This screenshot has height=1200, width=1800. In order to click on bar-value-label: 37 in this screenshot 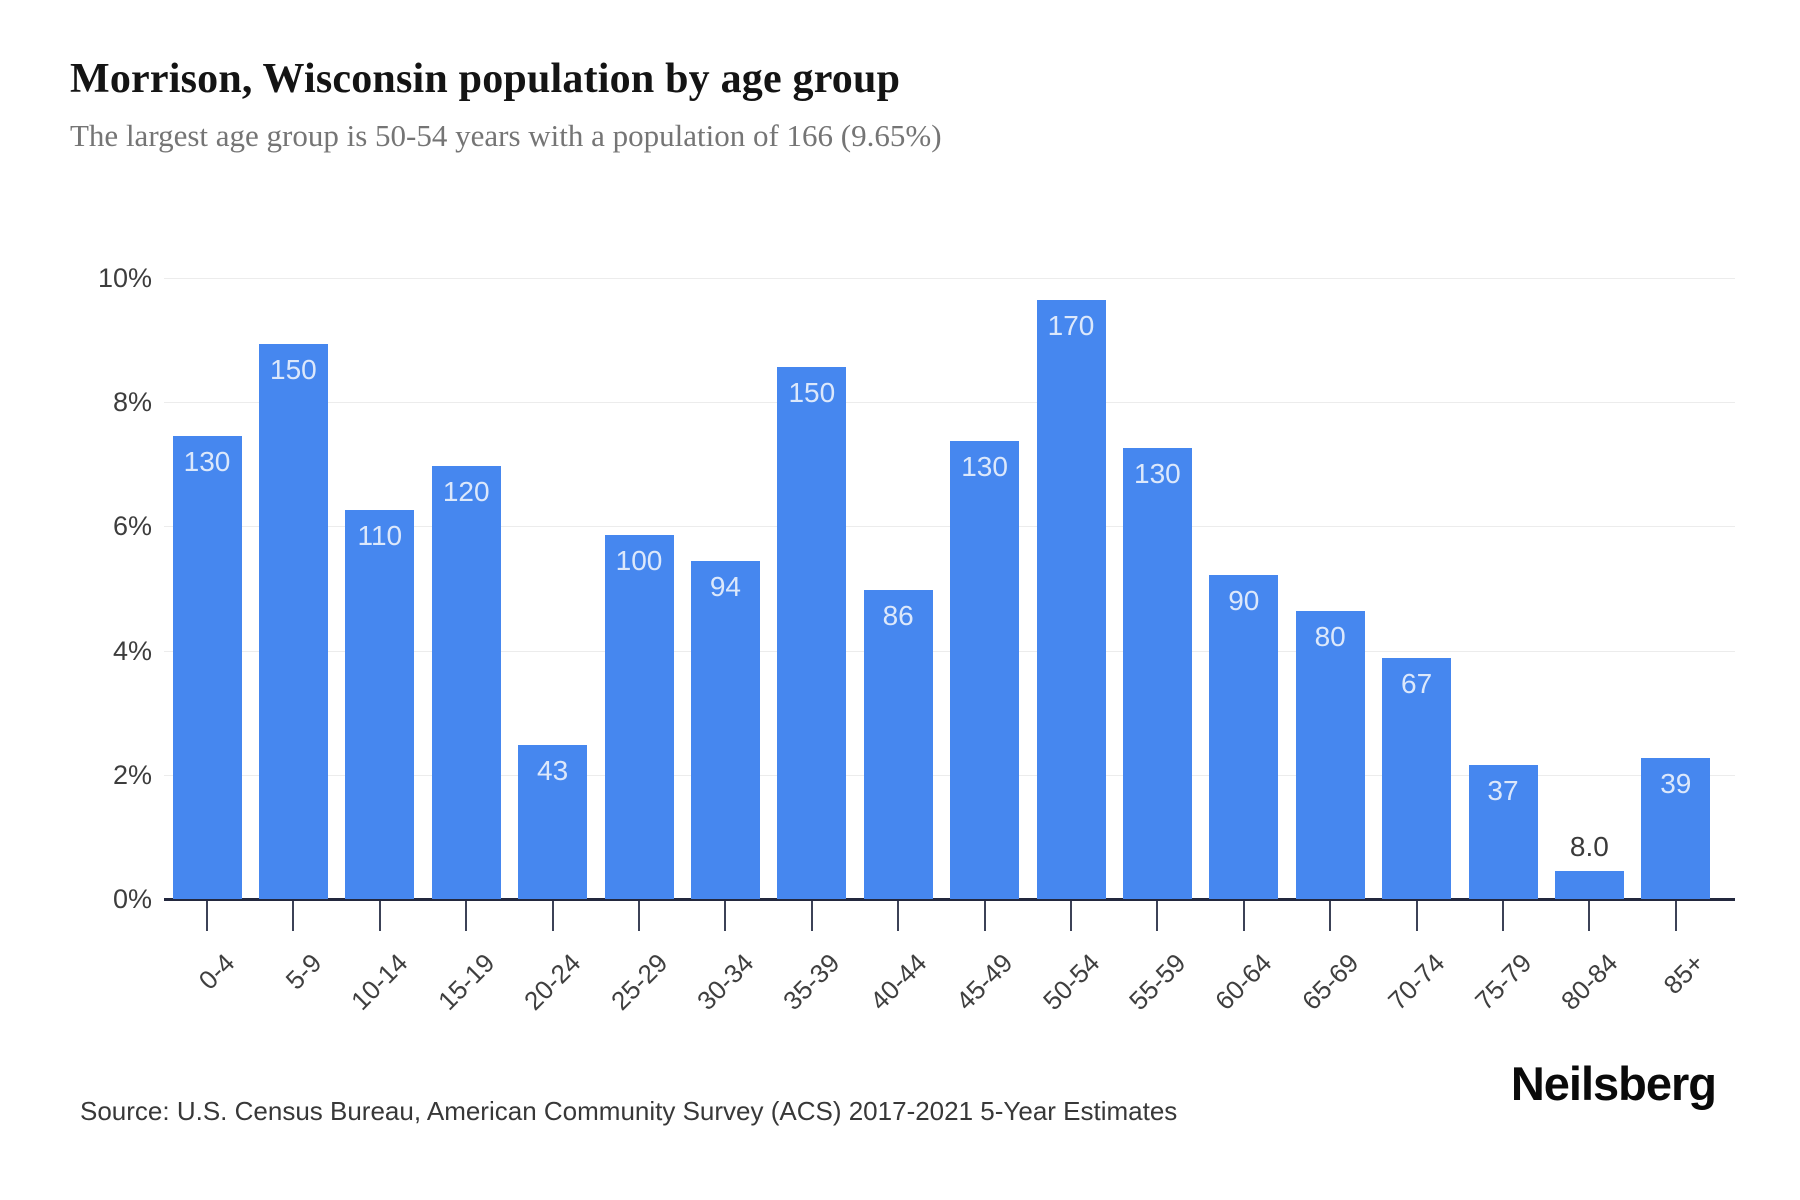, I will do `click(1503, 790)`.